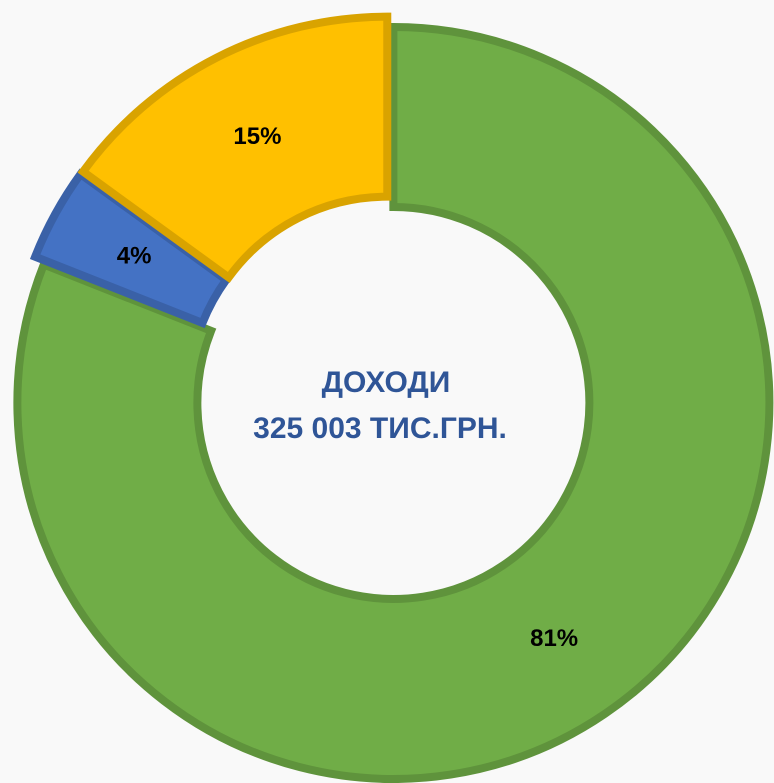 The image size is (774, 783). I want to click on chart-subtitle: 325 003 ТИС.ГРН., so click(380, 428).